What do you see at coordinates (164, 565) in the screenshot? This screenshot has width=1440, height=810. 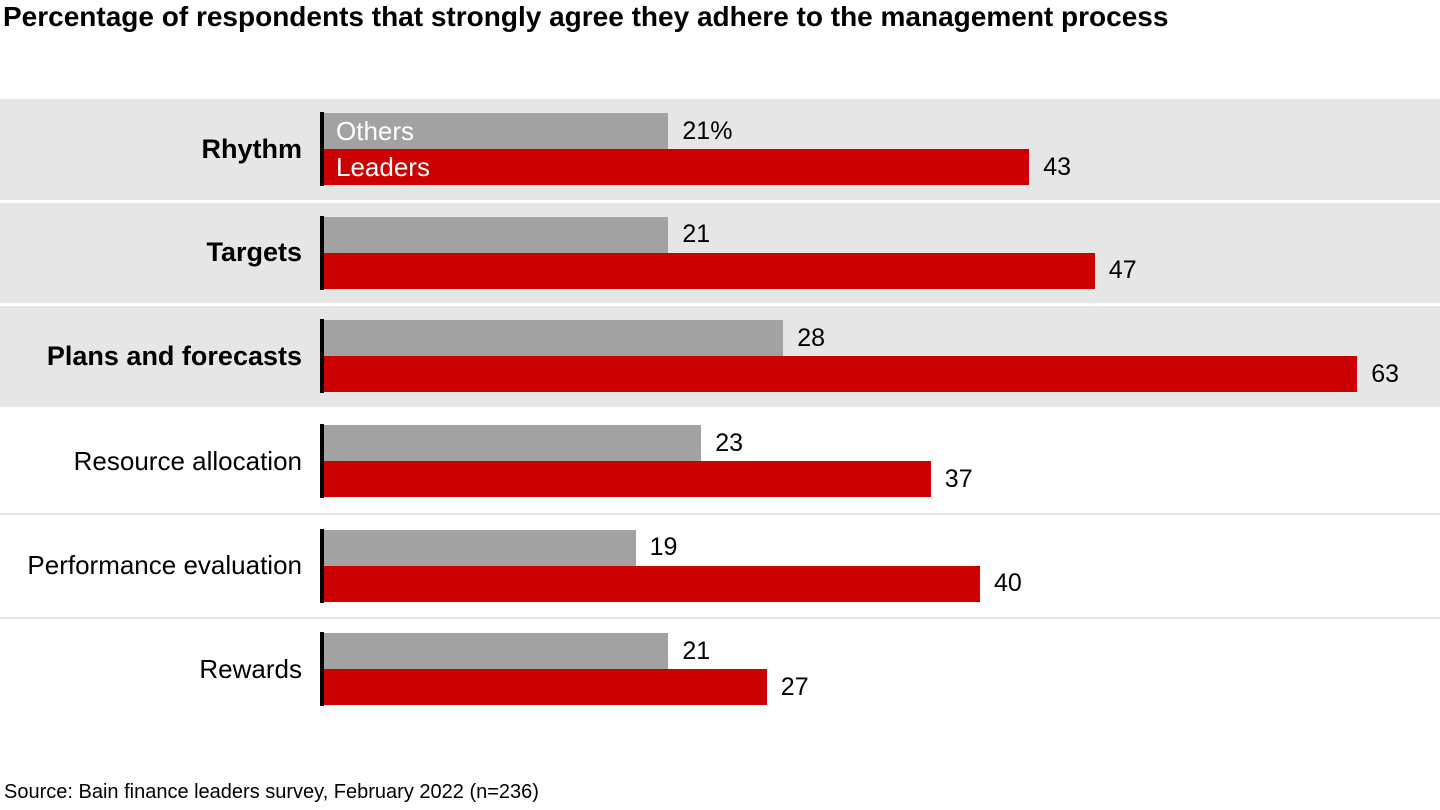 I see `category-label: Performance evaluation` at bounding box center [164, 565].